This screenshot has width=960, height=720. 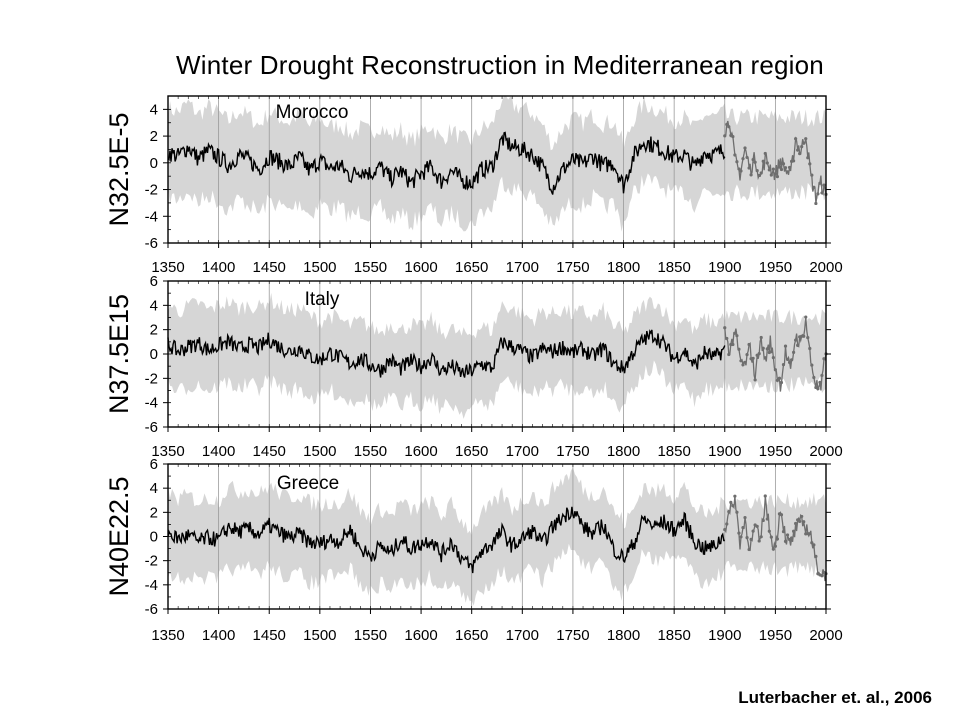 I want to click on y-tick-label: -2, so click(x=151, y=190).